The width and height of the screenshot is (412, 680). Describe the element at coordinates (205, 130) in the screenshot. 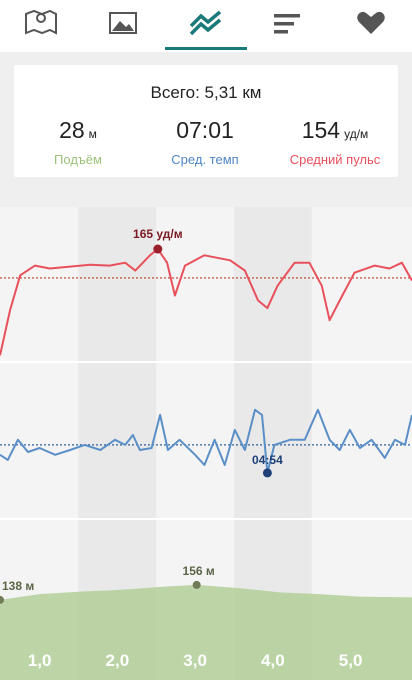

I see `stat-value: 07:01` at that location.